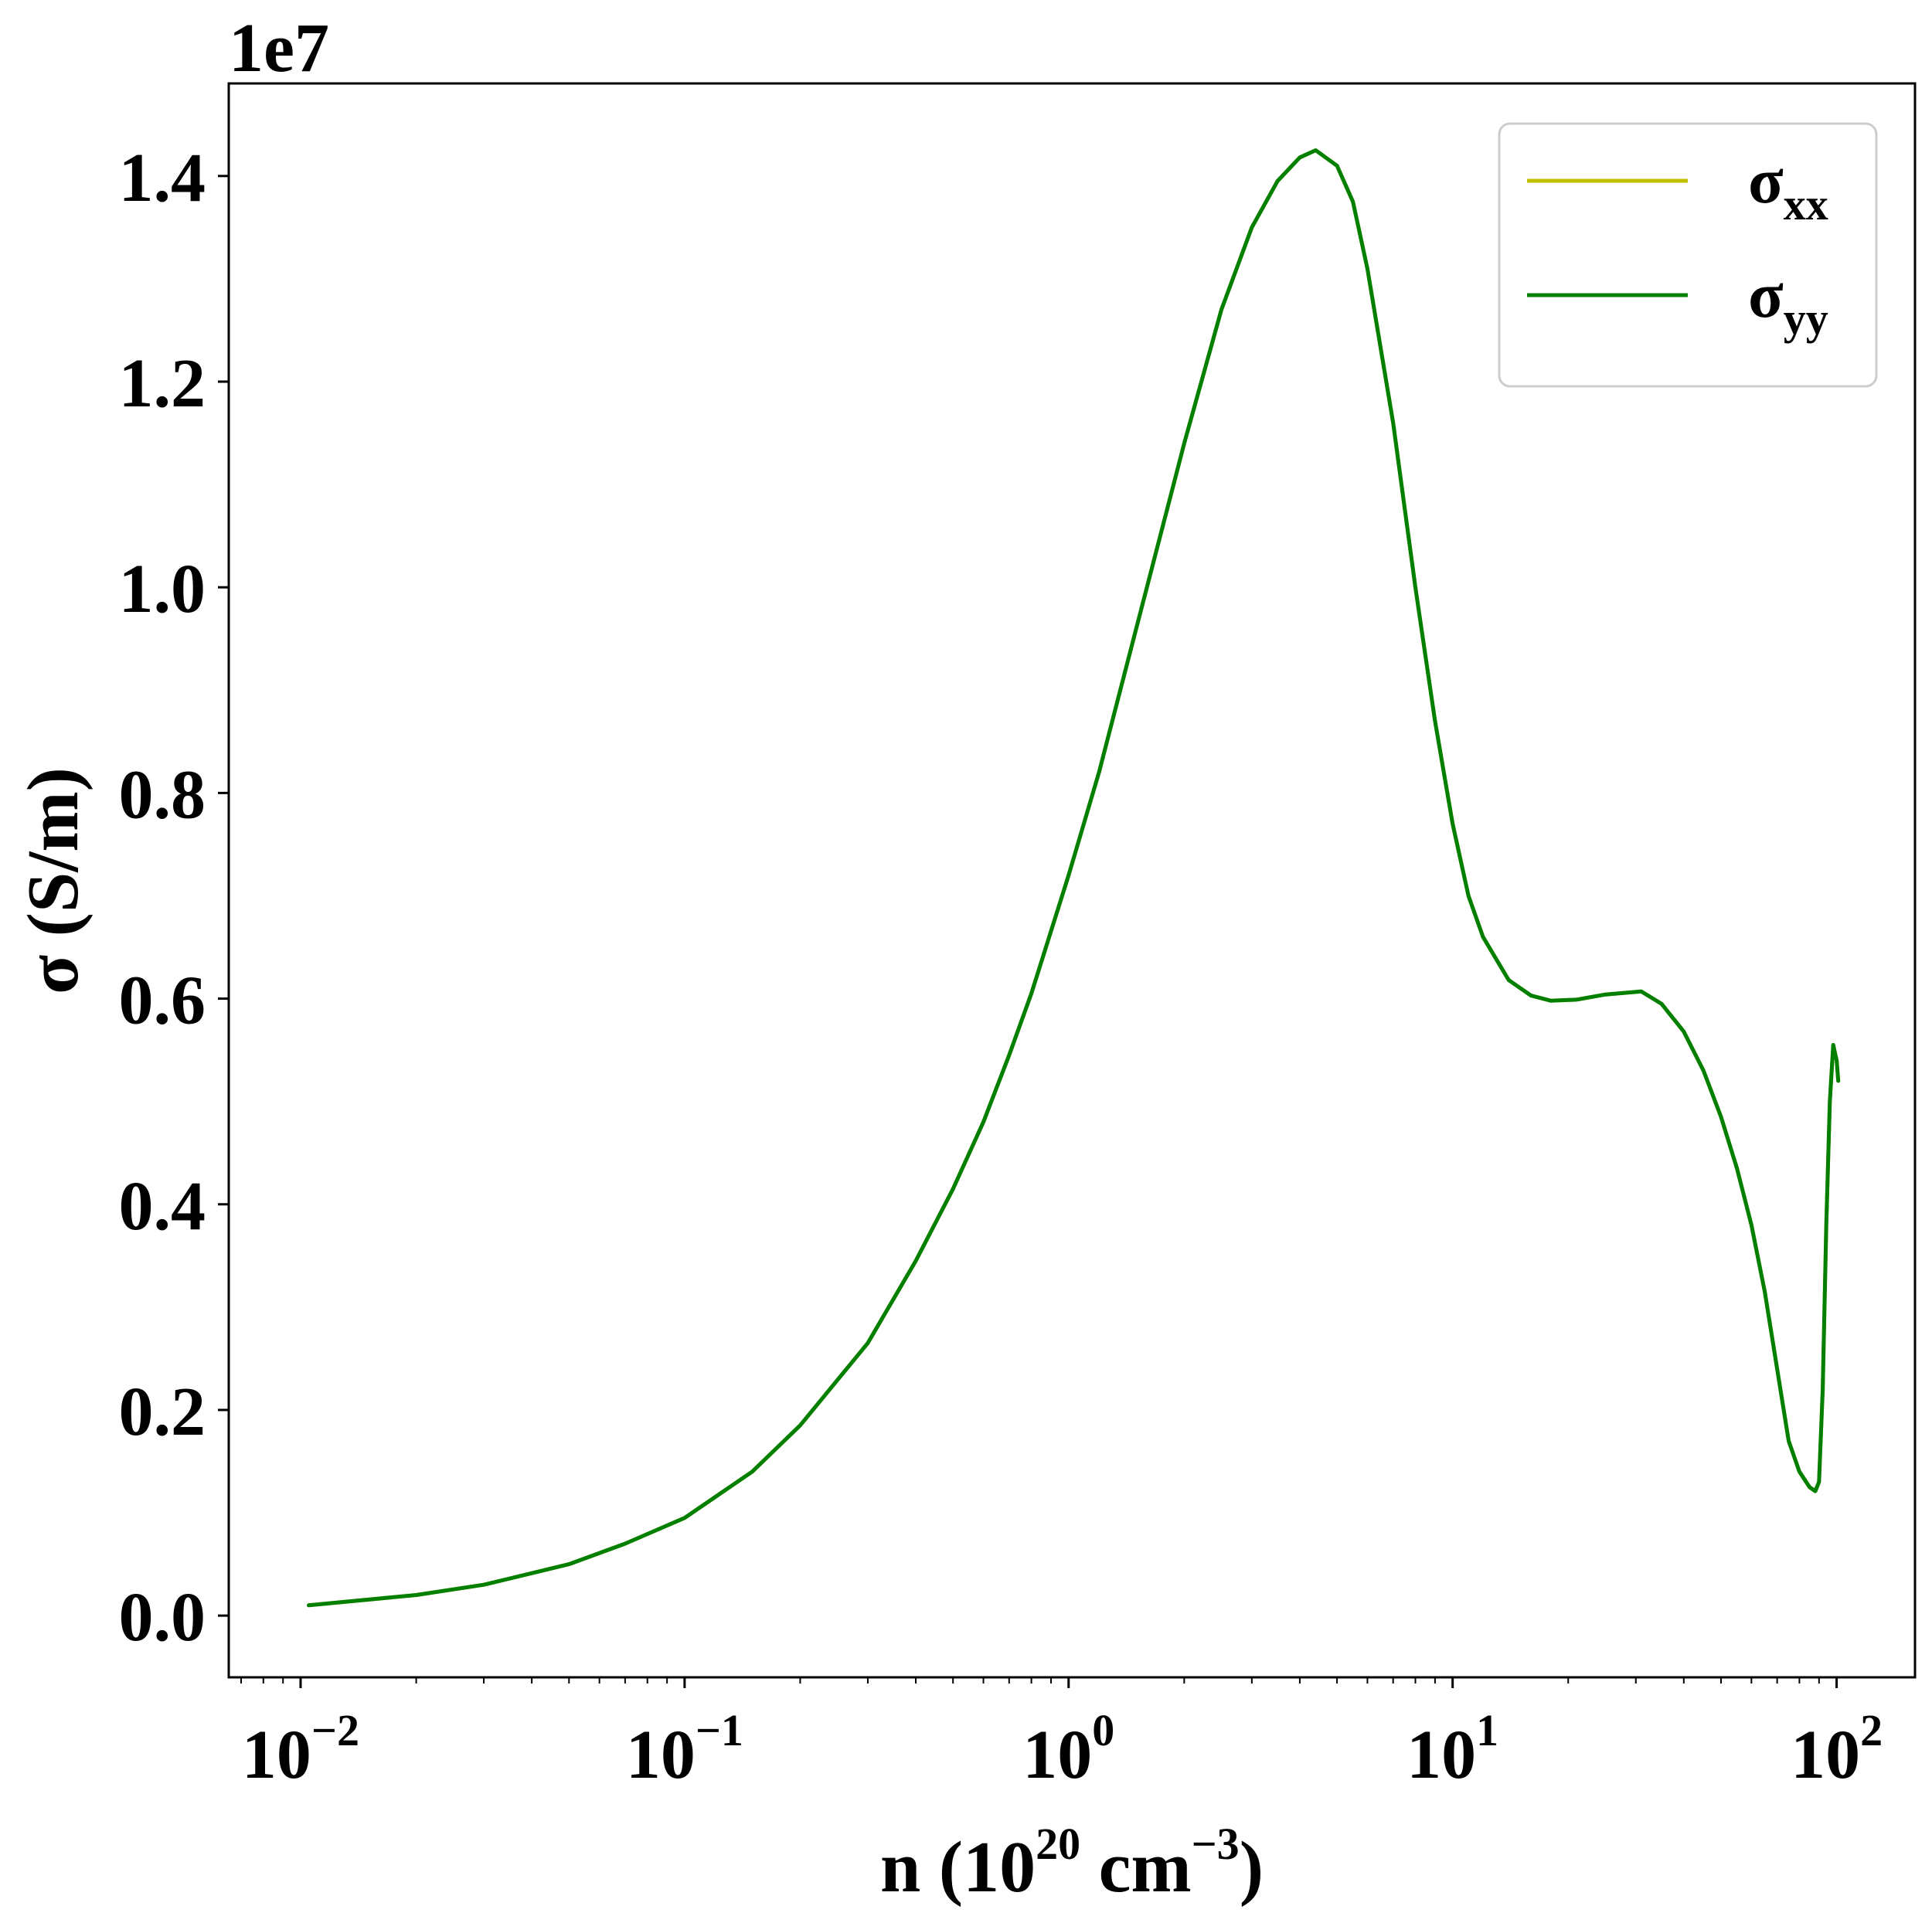 The width and height of the screenshot is (1932, 1923). I want to click on legend-label-sigma-yy: σyy, so click(1788, 302).